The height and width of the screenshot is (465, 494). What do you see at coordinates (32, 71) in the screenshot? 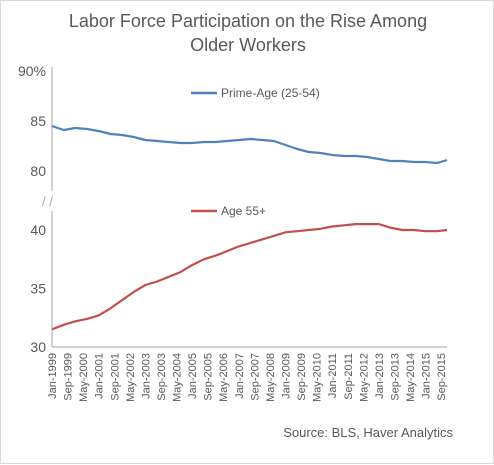
I see `prime-age-ytick-0: 90%` at bounding box center [32, 71].